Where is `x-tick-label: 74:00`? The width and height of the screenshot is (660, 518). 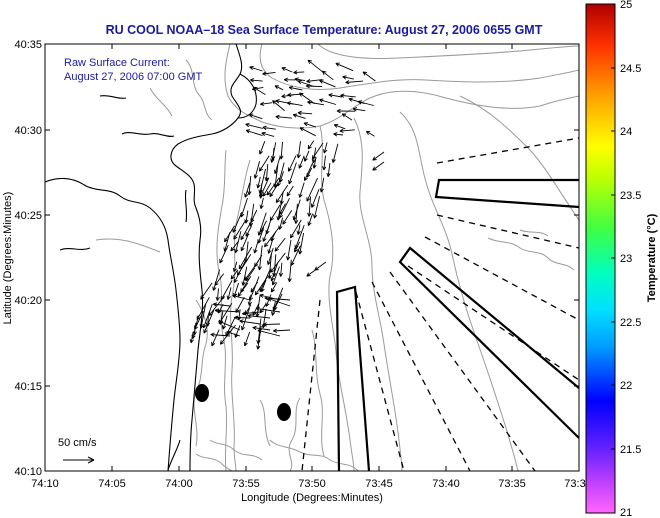
x-tick-label: 74:00 is located at coordinates (179, 484).